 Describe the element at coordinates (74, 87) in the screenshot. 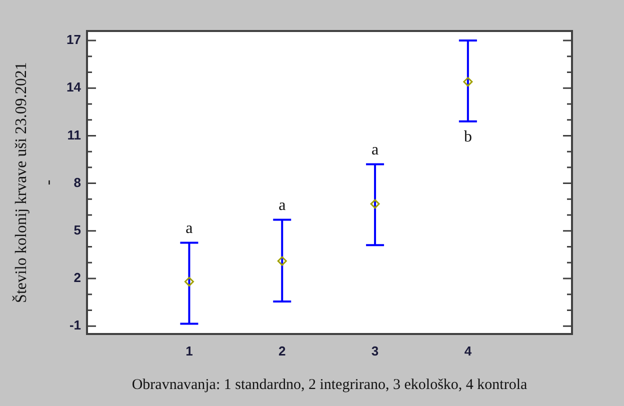

I see `y-tick-label: 14` at that location.